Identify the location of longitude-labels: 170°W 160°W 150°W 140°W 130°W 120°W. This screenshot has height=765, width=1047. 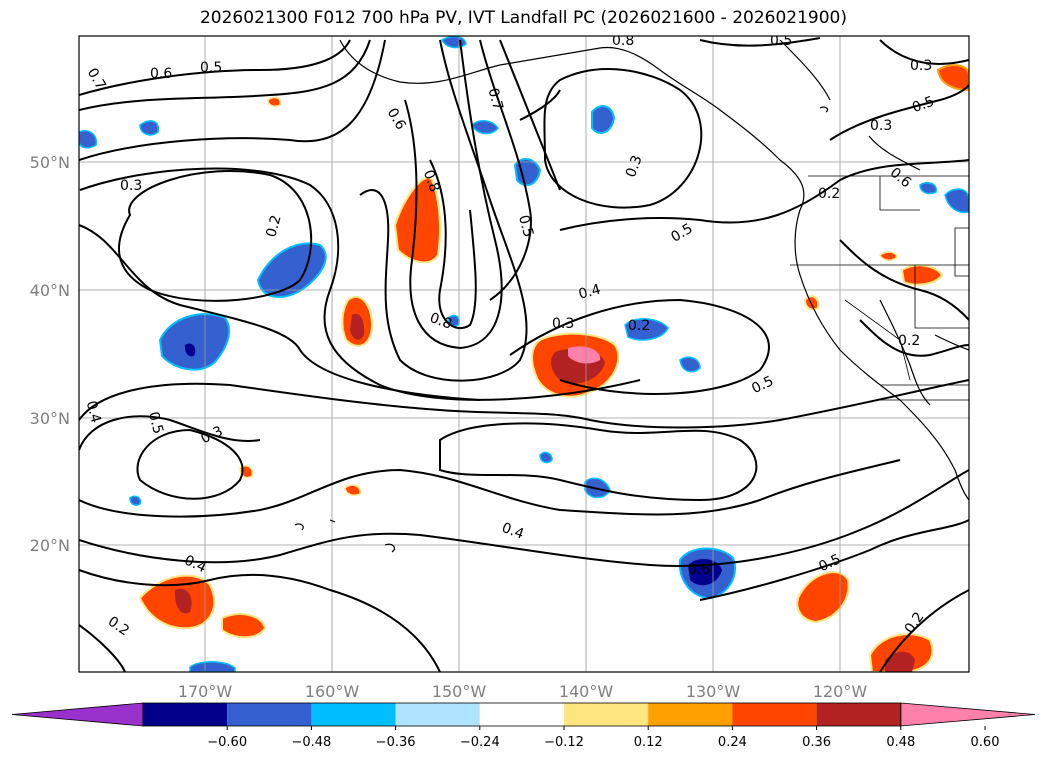
(523, 691).